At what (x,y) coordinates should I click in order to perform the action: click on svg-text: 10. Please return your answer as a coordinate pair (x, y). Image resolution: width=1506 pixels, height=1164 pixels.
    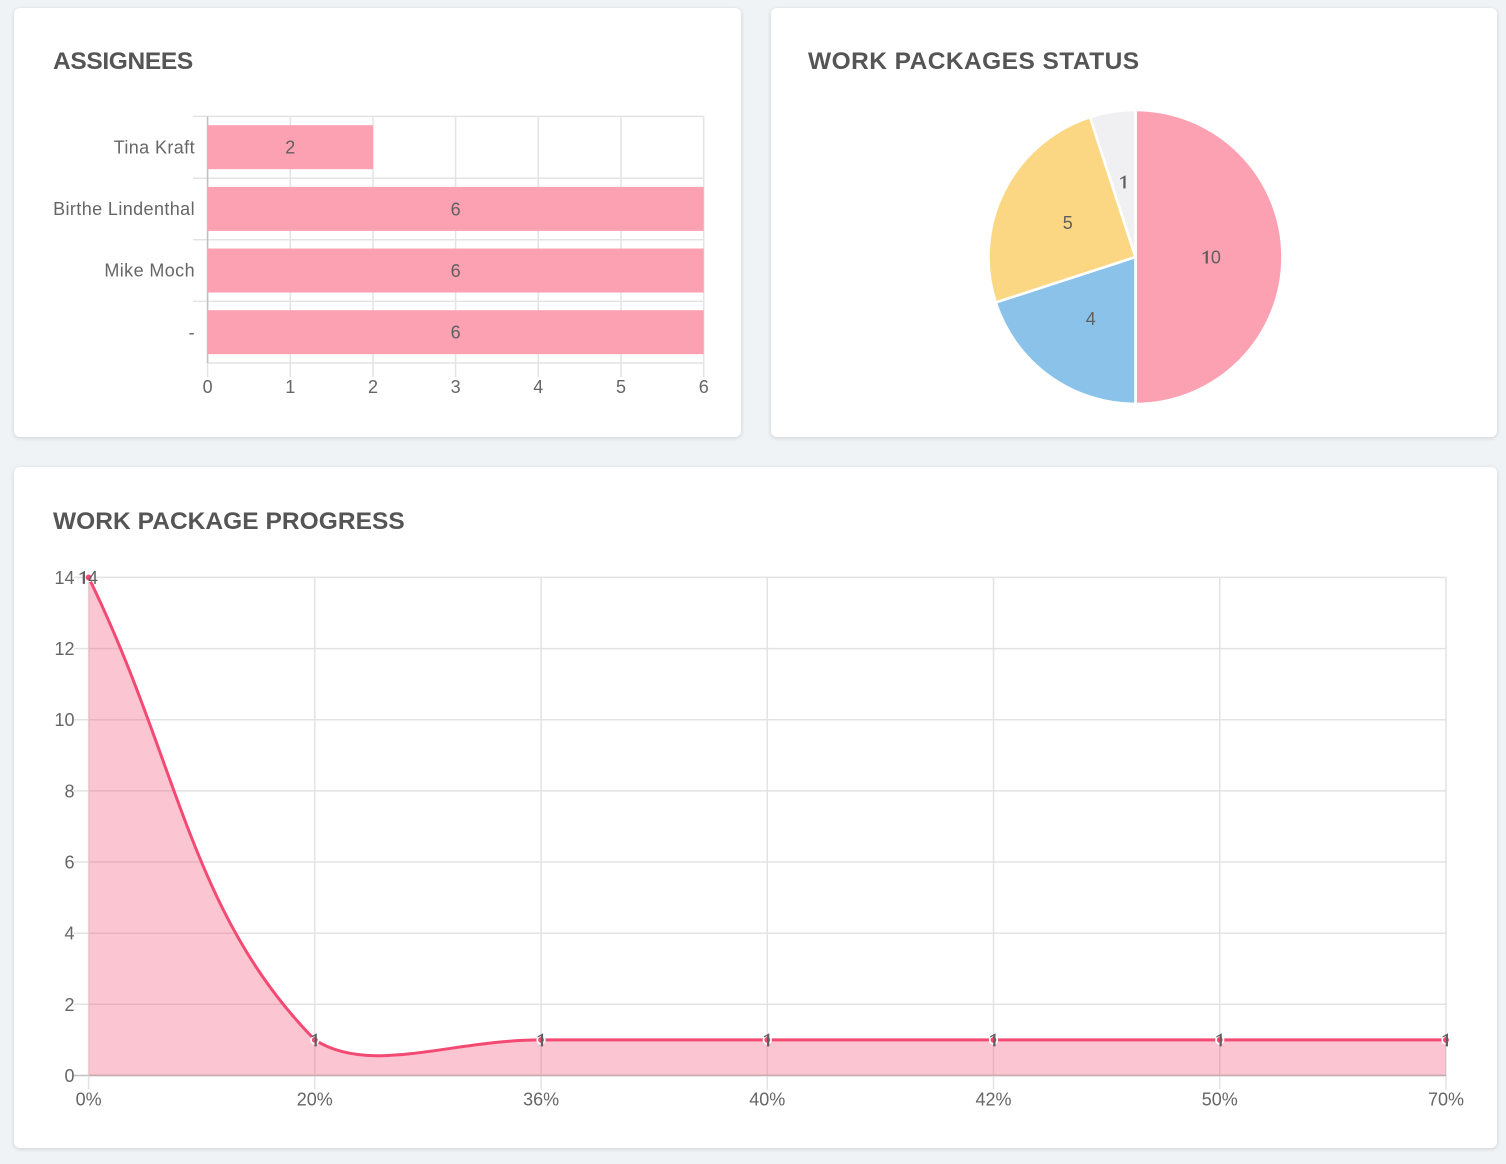
    Looking at the image, I should click on (64, 720).